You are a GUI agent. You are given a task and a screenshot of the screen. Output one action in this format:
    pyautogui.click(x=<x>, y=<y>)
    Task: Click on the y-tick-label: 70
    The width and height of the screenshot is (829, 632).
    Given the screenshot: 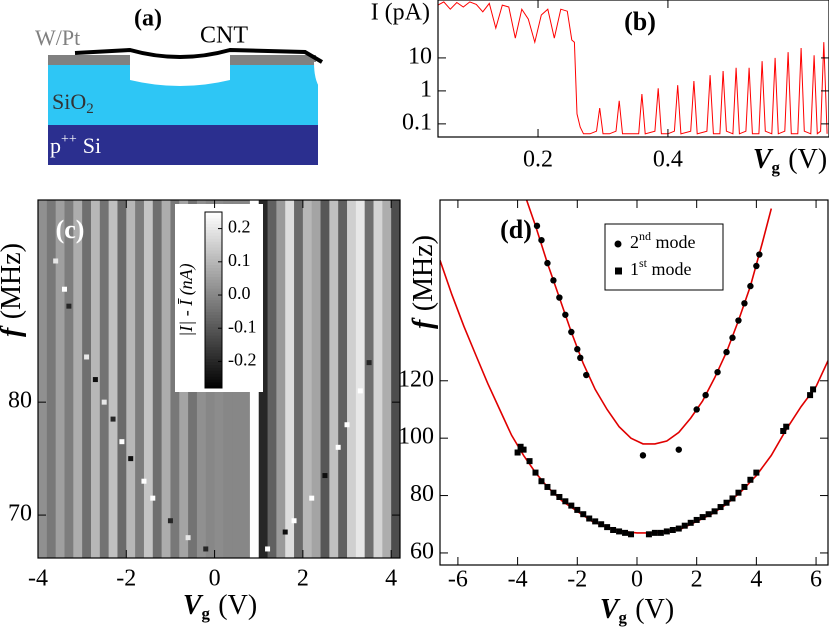 What is the action you would take?
    pyautogui.click(x=20, y=514)
    